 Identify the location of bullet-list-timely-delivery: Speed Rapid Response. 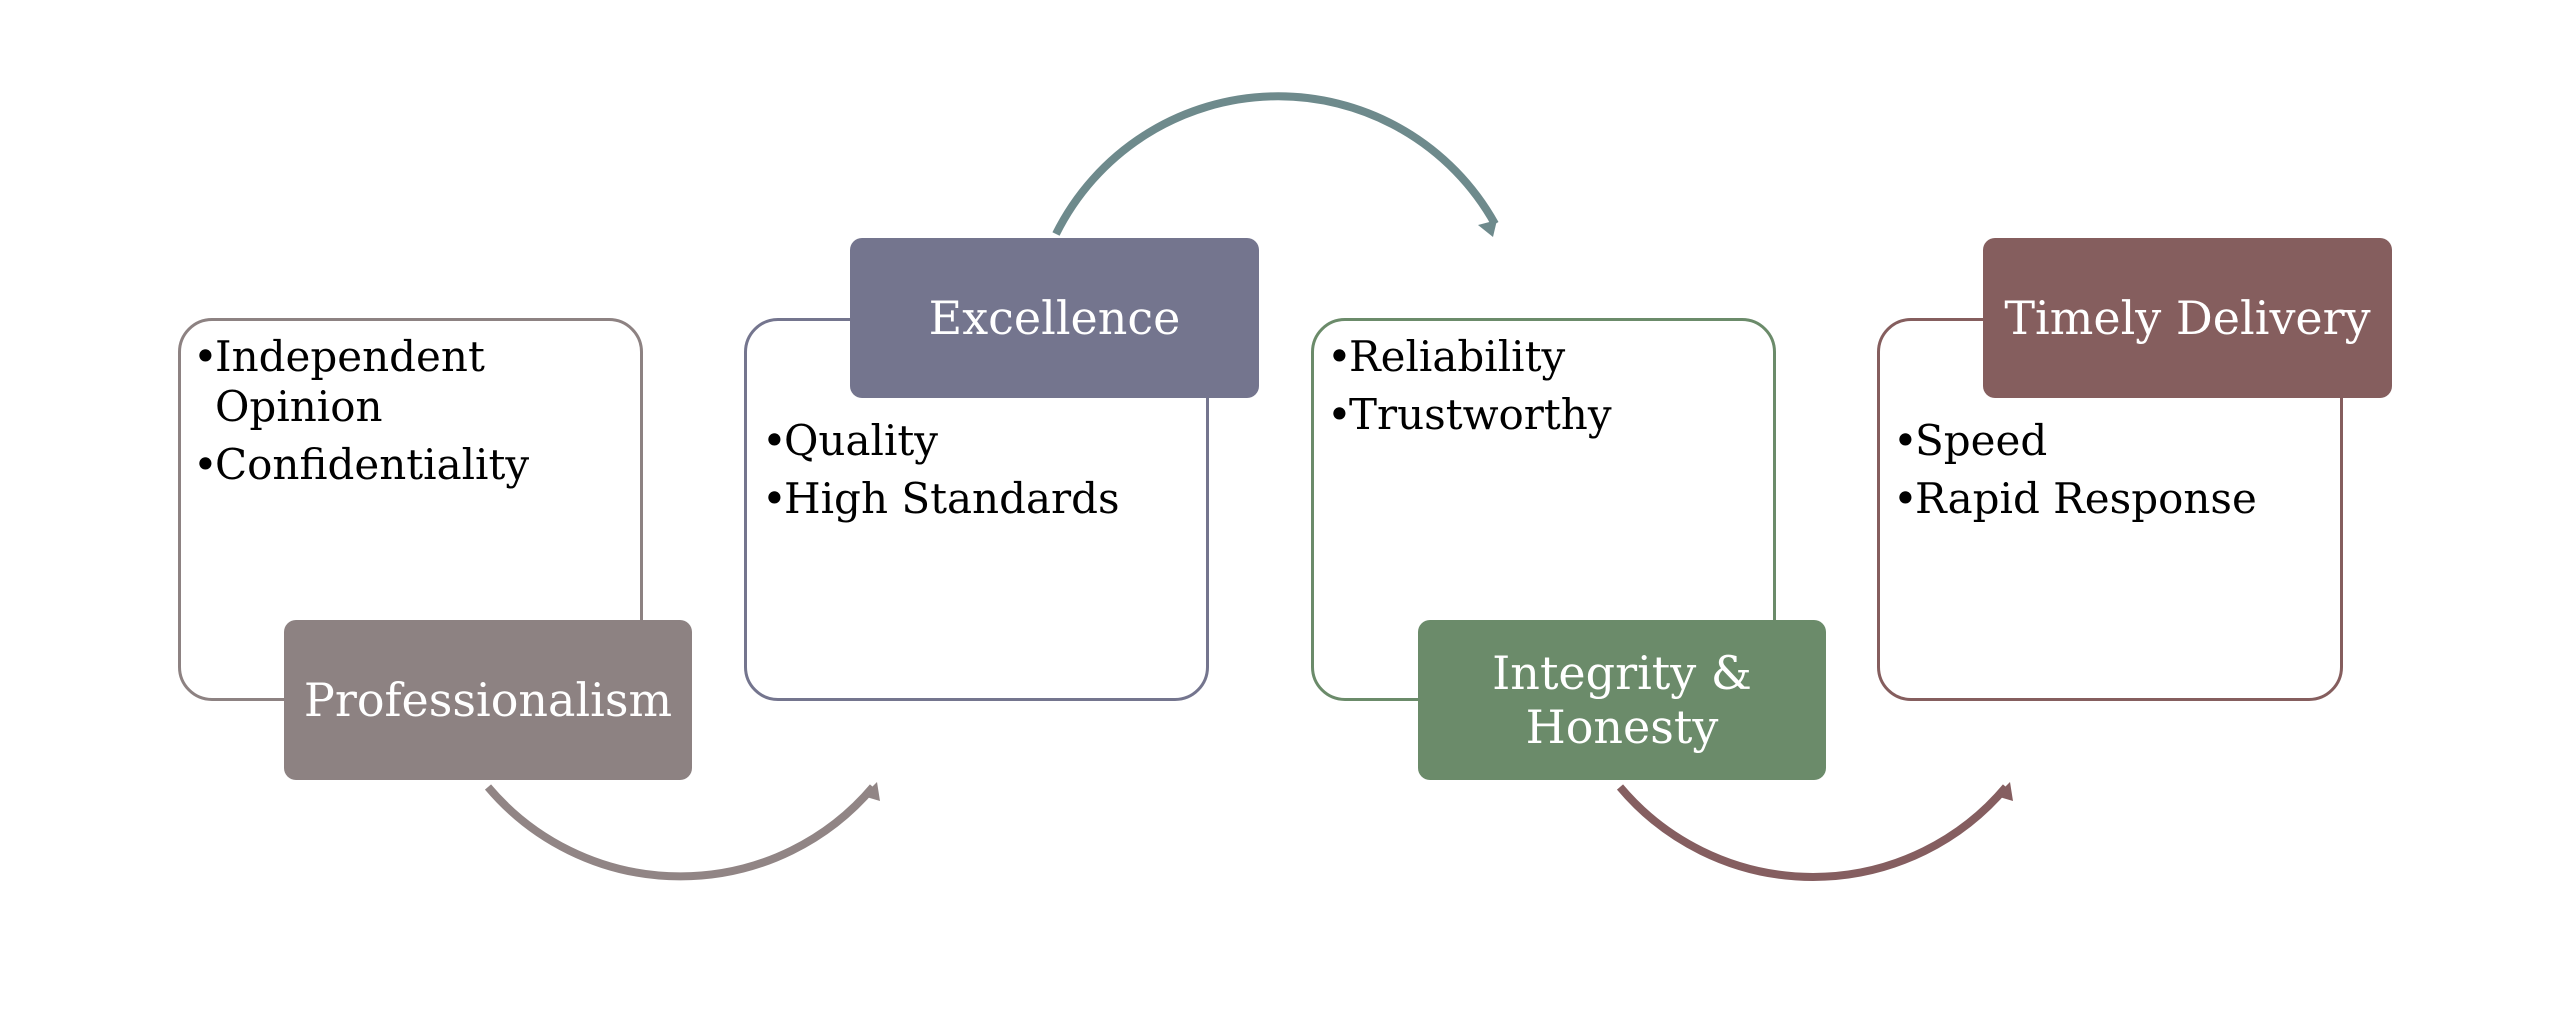
(2108, 474).